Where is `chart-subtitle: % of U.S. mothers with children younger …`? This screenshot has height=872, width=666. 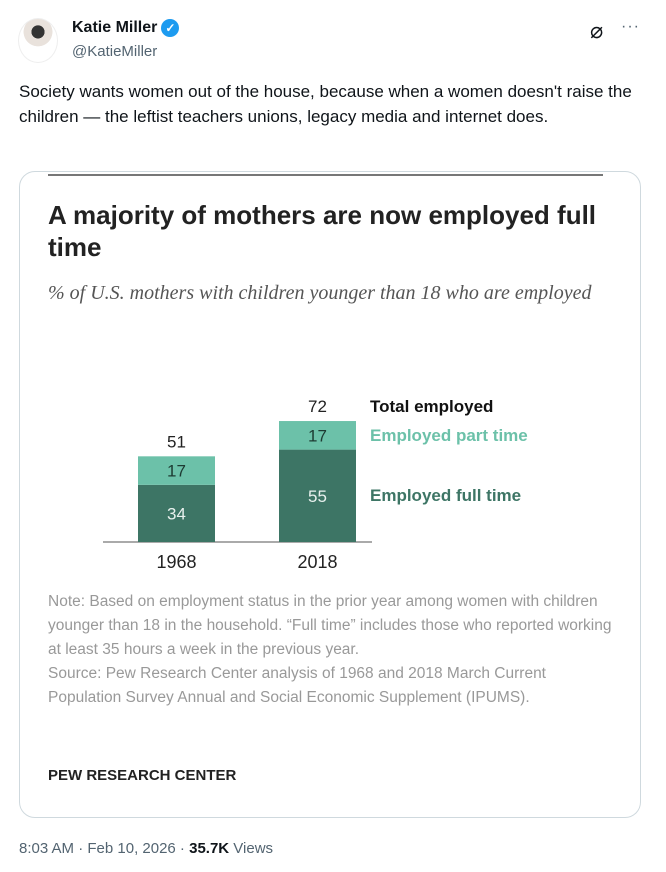 chart-subtitle: % of U.S. mothers with children younger … is located at coordinates (320, 293).